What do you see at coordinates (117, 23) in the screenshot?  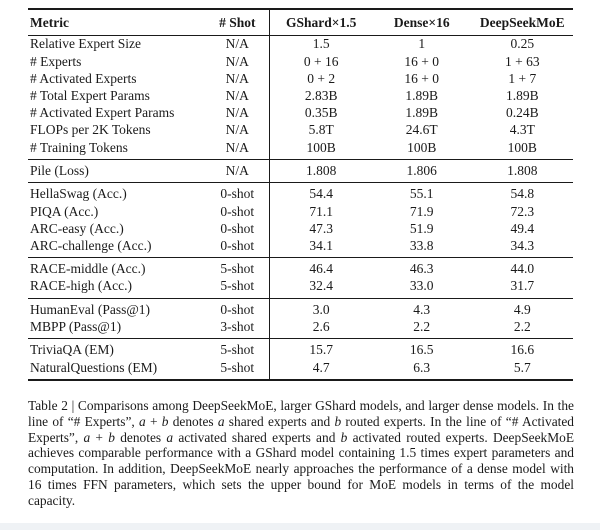 I see `column-header-metric: Metric` at bounding box center [117, 23].